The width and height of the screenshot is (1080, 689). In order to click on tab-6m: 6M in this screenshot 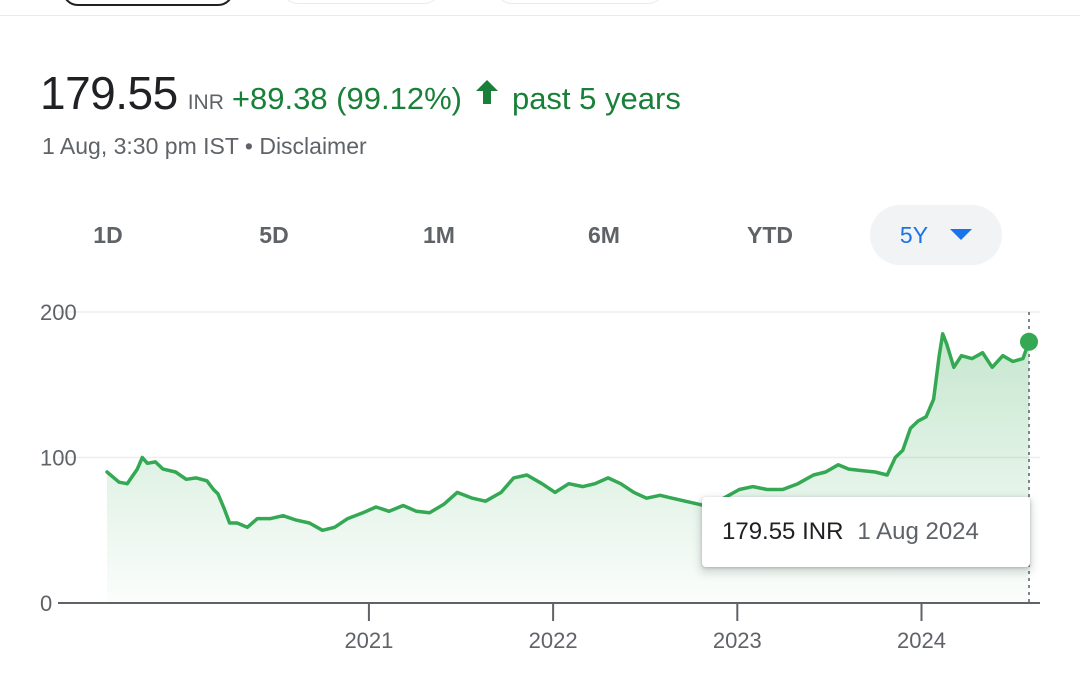, I will do `click(604, 235)`.